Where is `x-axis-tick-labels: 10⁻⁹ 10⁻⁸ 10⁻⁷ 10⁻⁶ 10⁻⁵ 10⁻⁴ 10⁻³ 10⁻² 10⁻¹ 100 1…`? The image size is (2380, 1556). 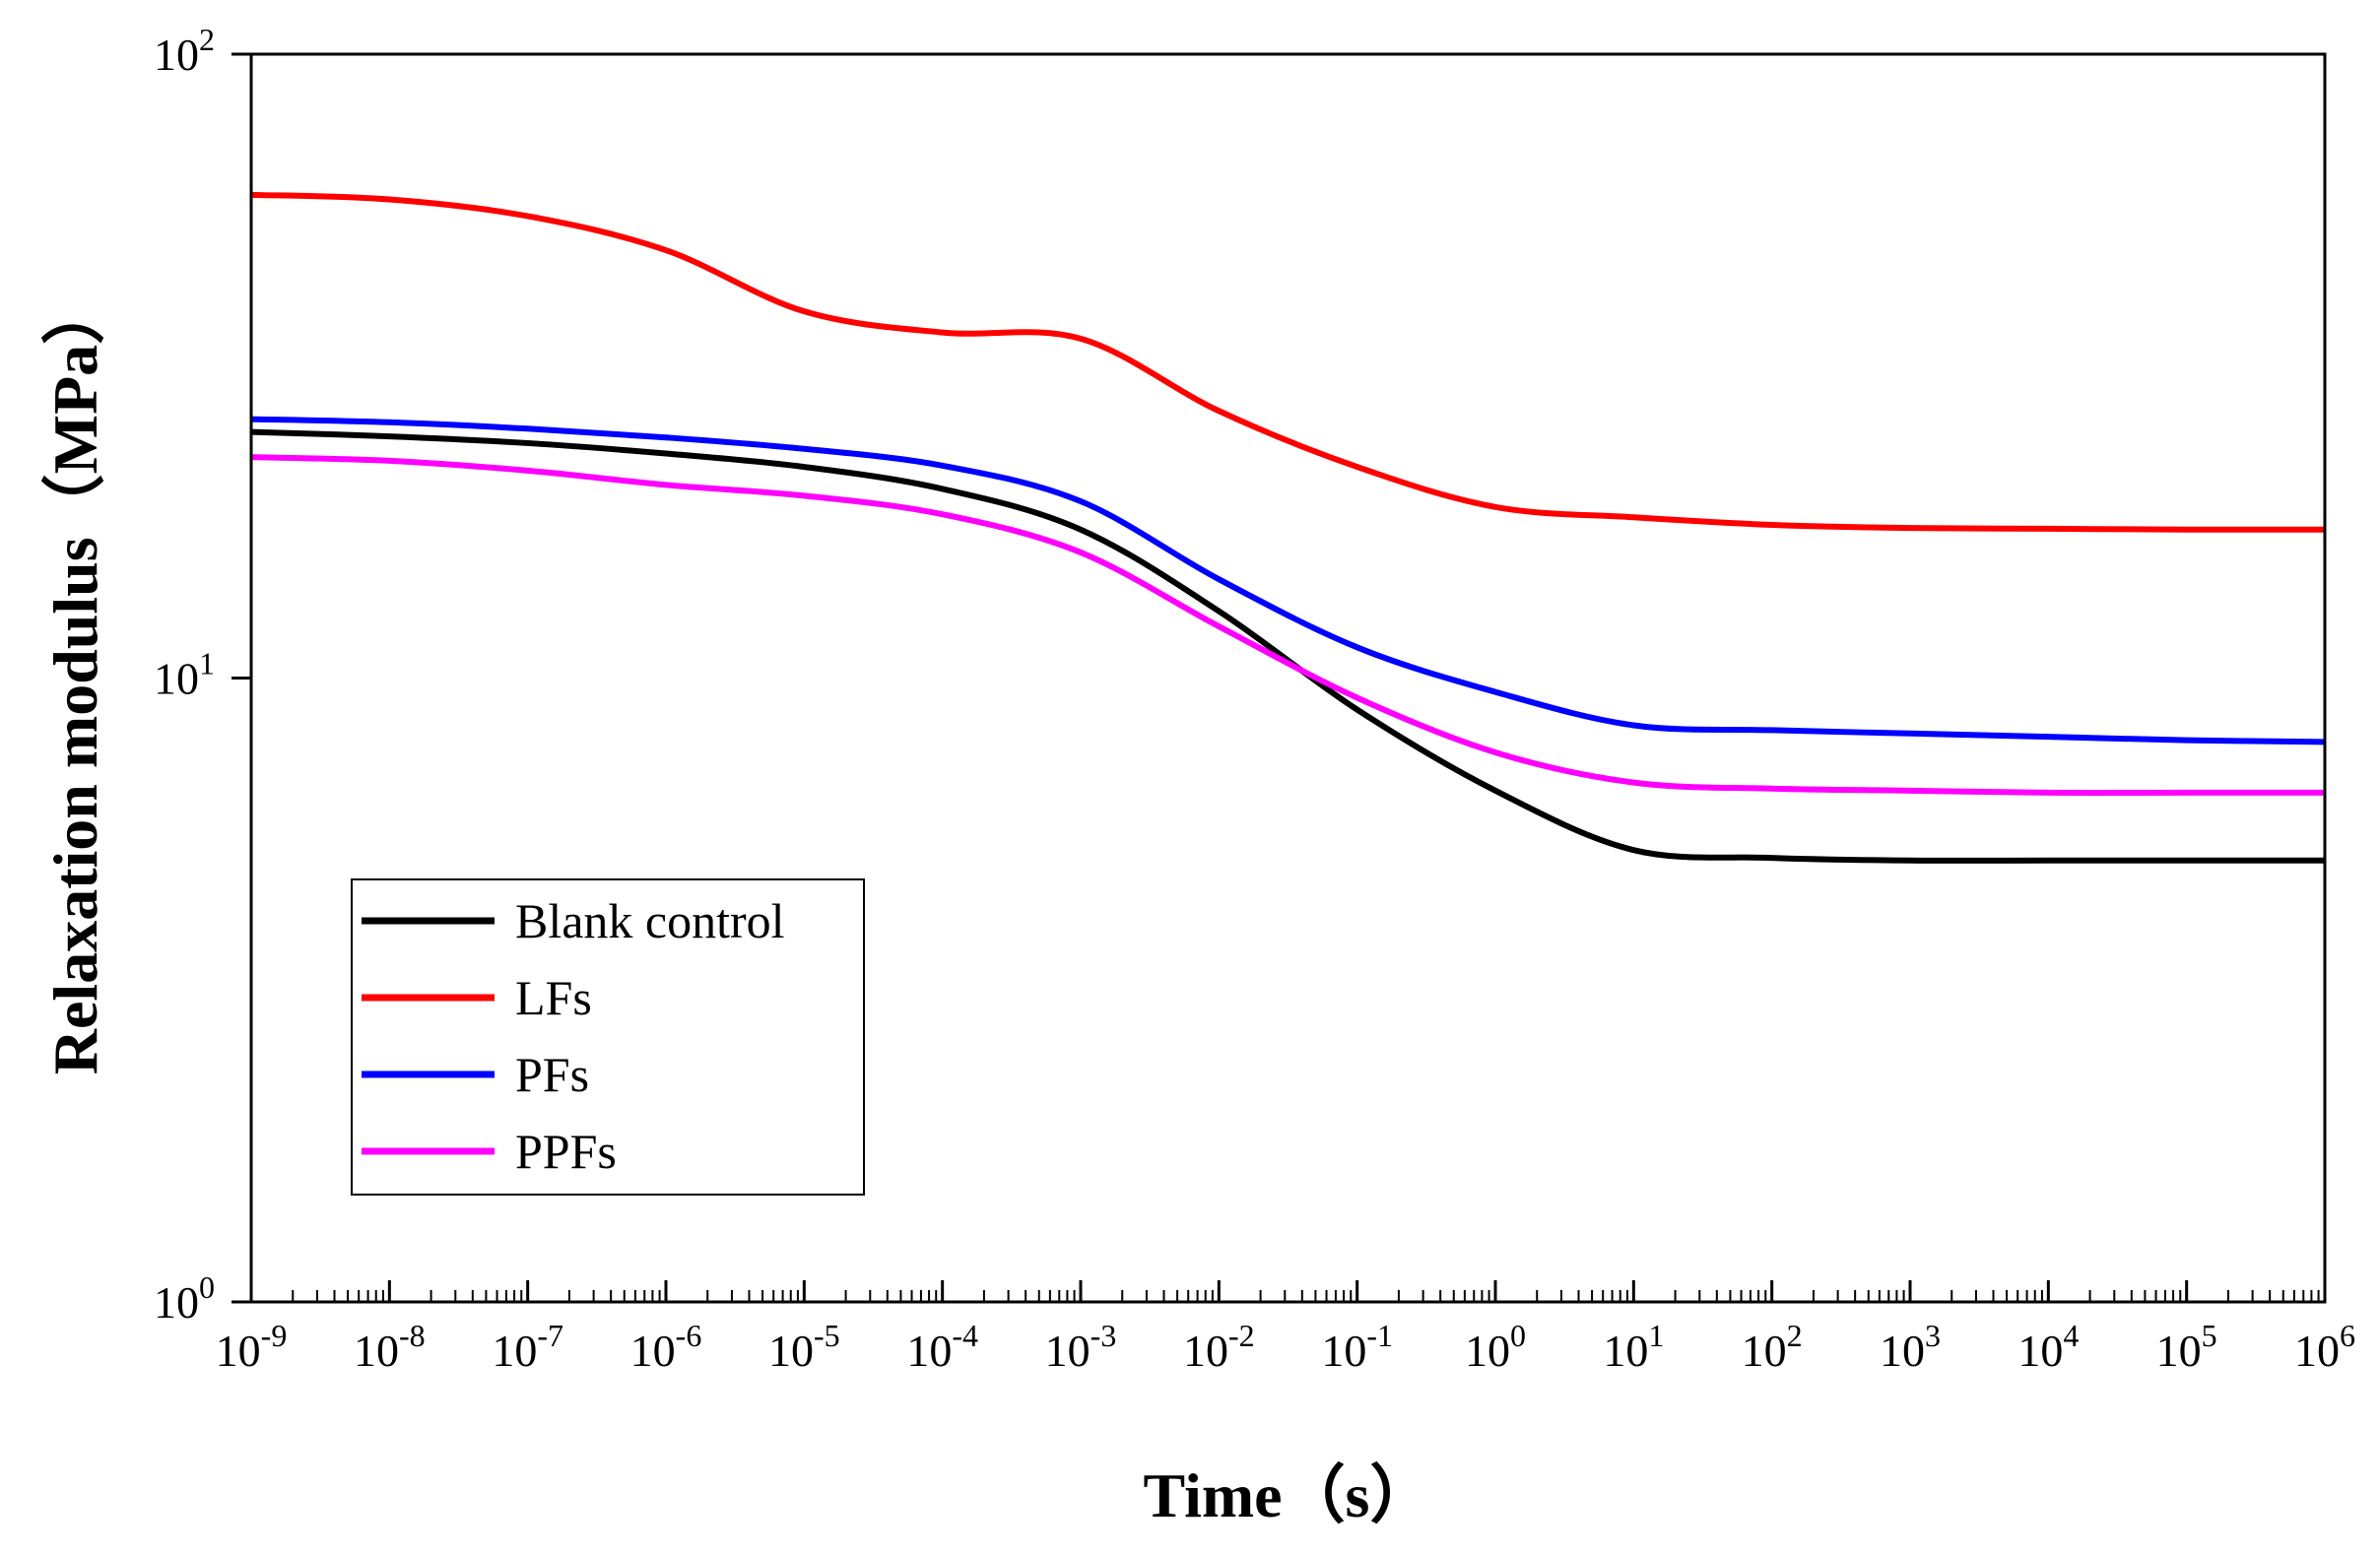 x-axis-tick-labels: 10⁻⁹ 10⁻⁸ 10⁻⁷ 10⁻⁶ 10⁻⁵ 10⁻⁴ 10⁻³ 10⁻² 10⁻¹ 100 1… is located at coordinates (1285, 1347).